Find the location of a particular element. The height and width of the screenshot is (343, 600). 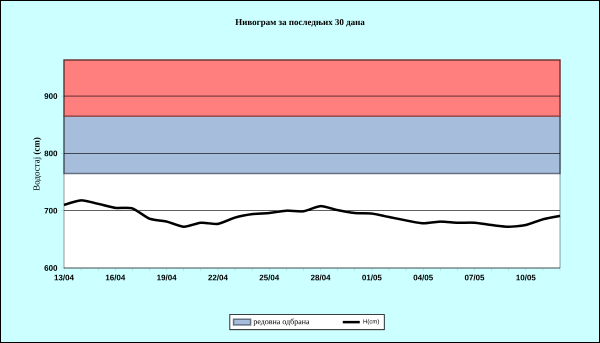

y-axis-title: Водостај (cm) is located at coordinates (37, 164).